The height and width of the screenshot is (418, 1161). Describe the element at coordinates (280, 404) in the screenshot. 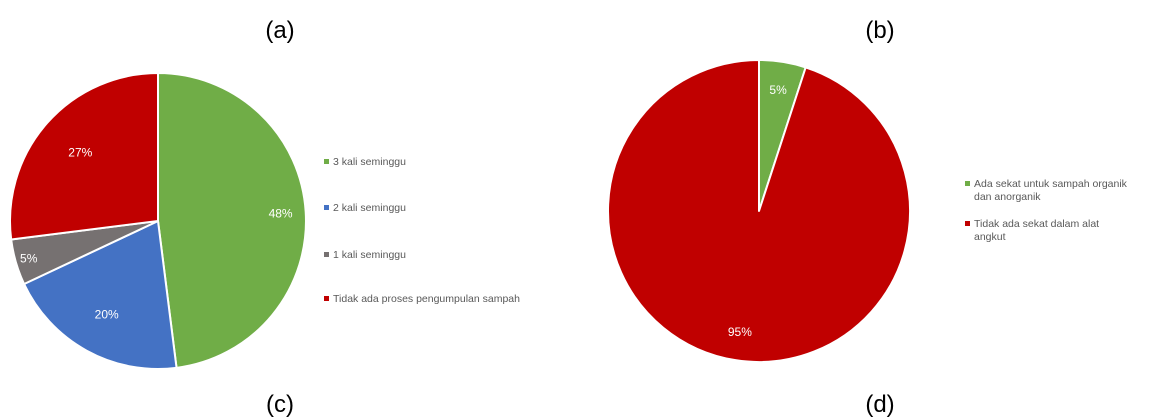

I see `panel-label-c: (c)` at that location.